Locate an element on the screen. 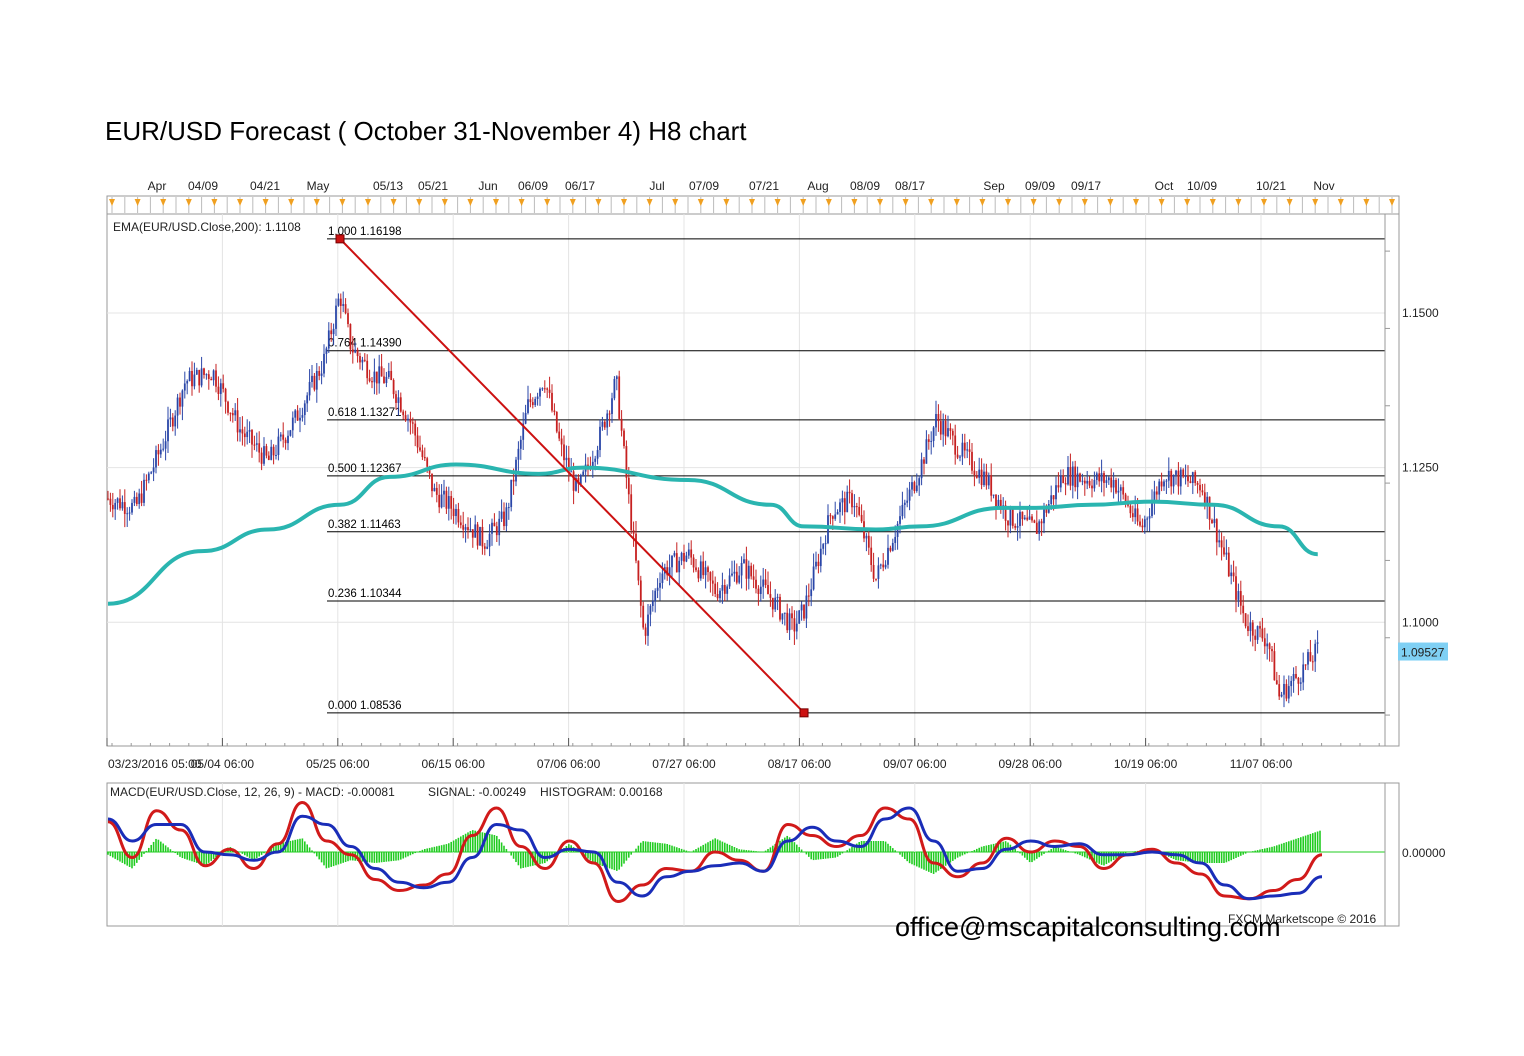  trend-line-handle-start is located at coordinates (340, 239).